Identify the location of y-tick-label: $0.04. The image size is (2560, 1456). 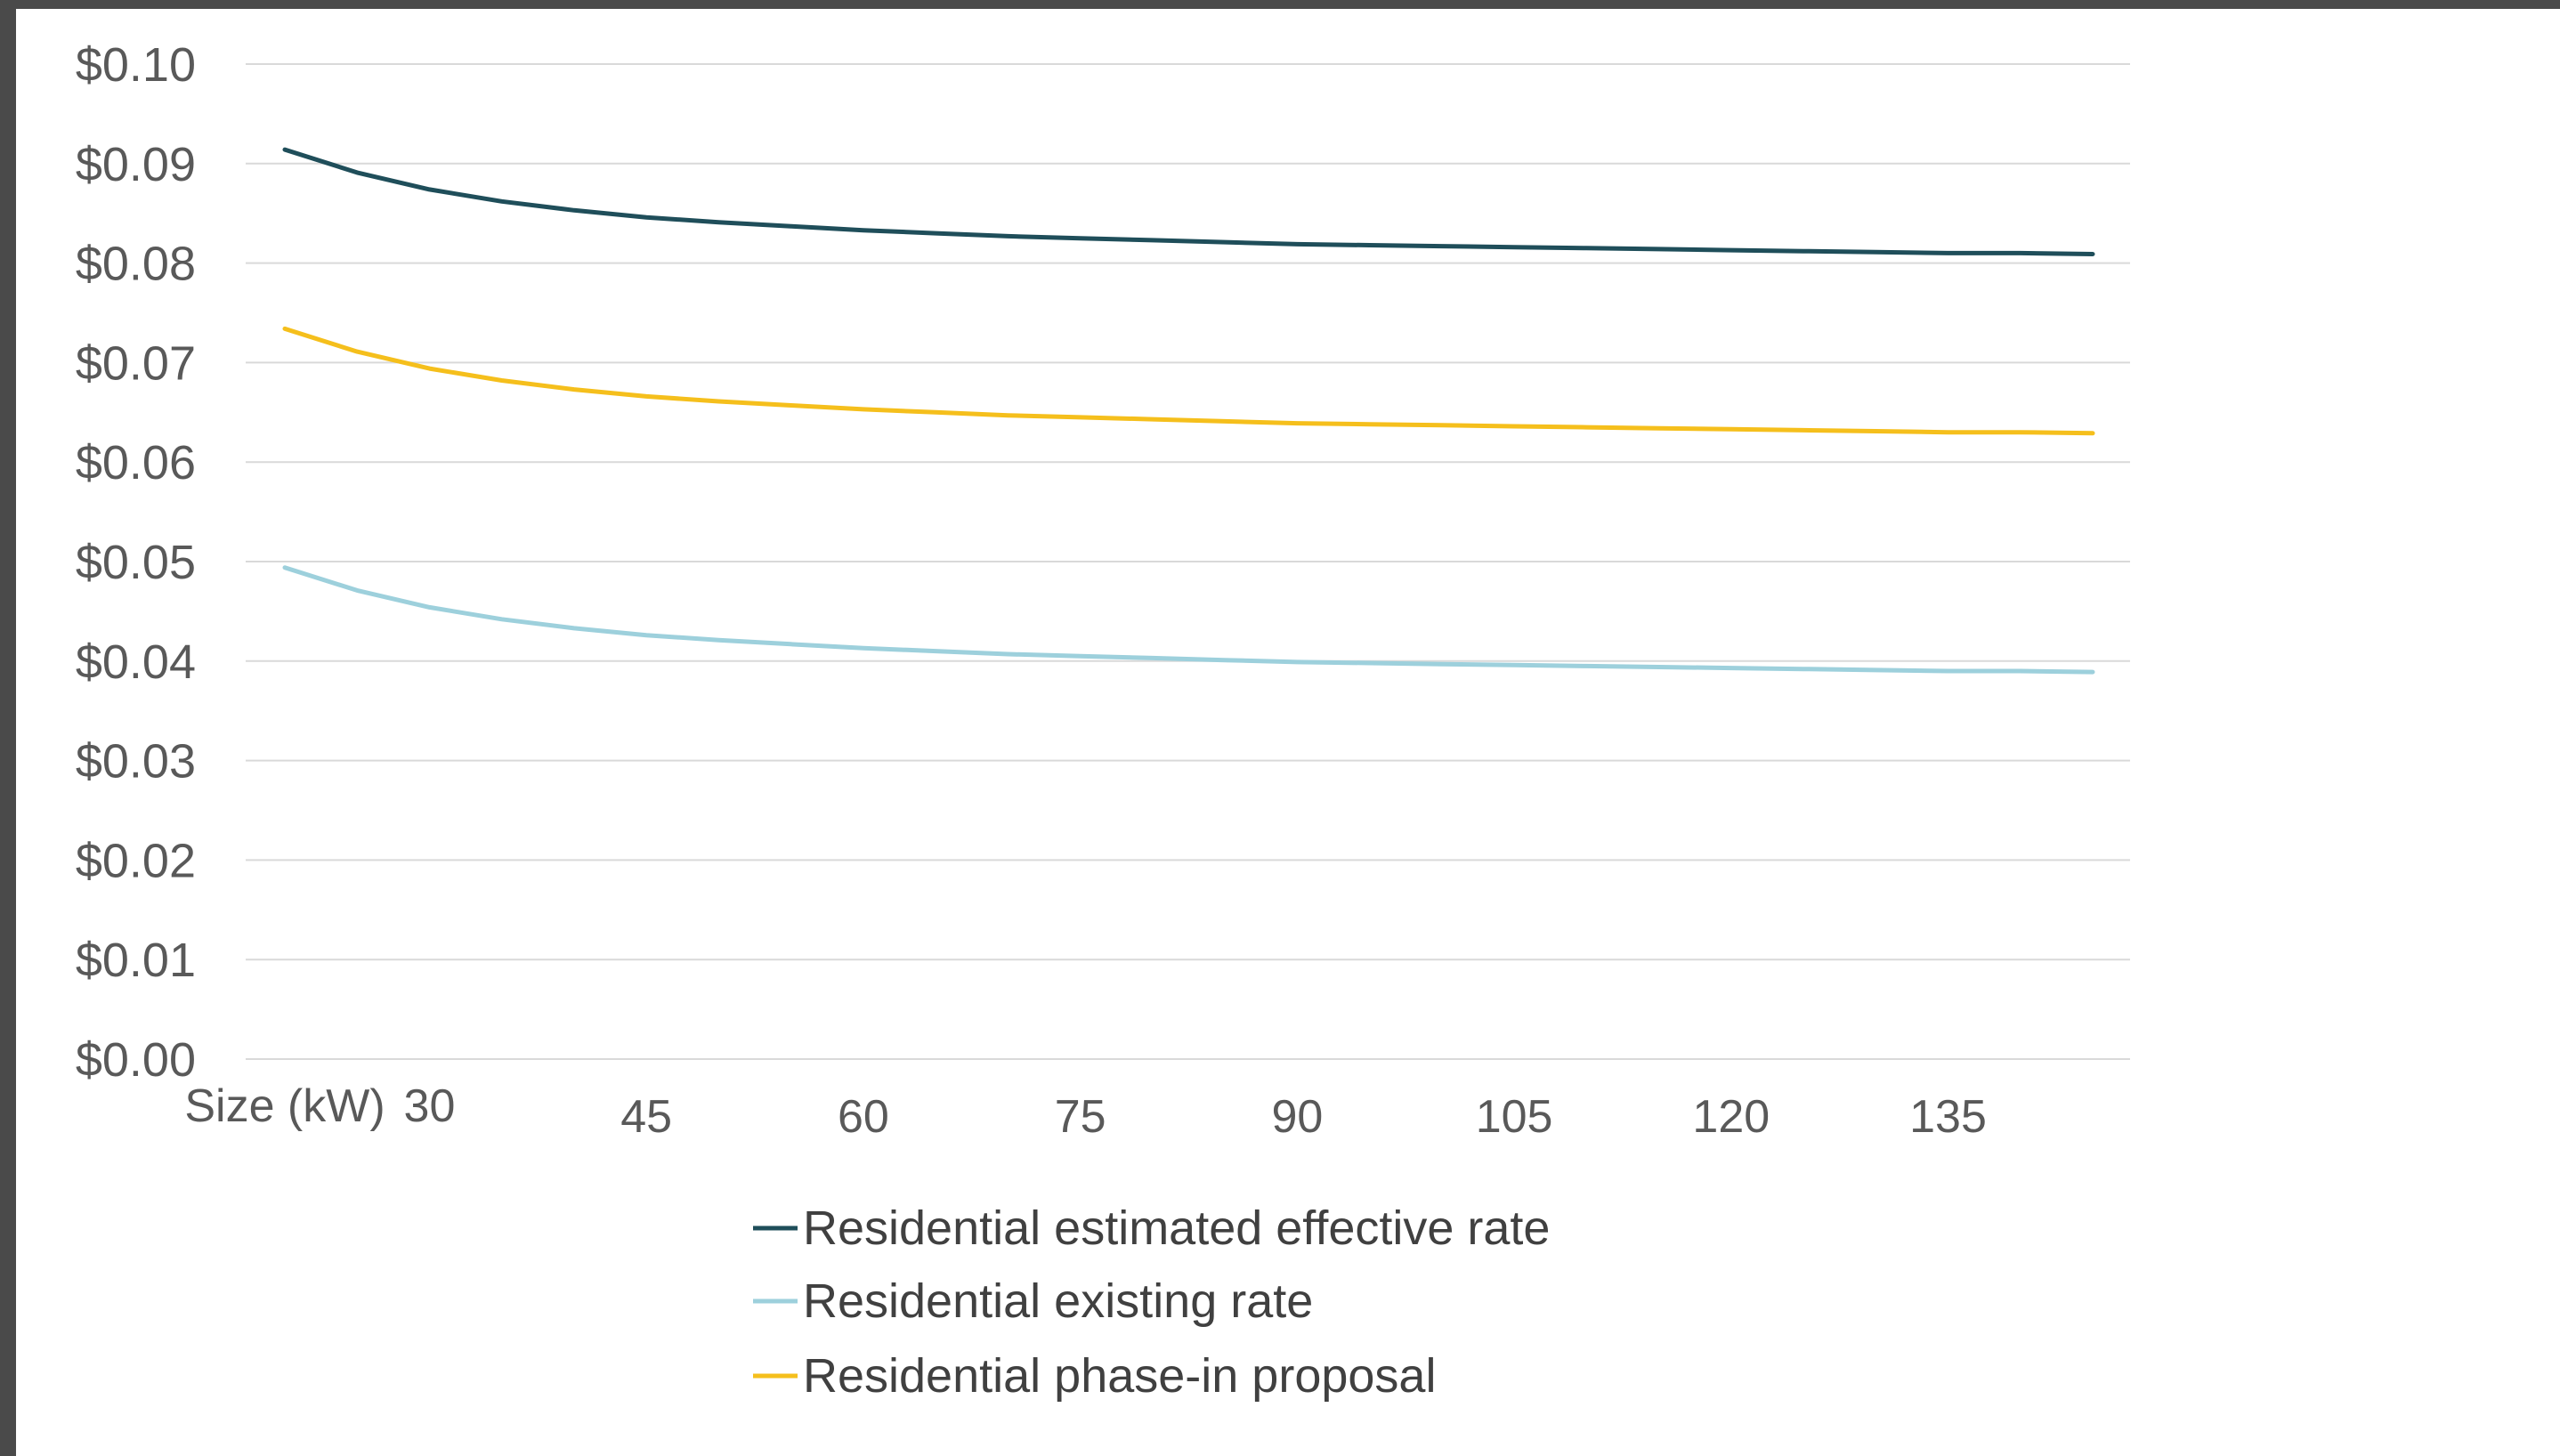
(136, 662).